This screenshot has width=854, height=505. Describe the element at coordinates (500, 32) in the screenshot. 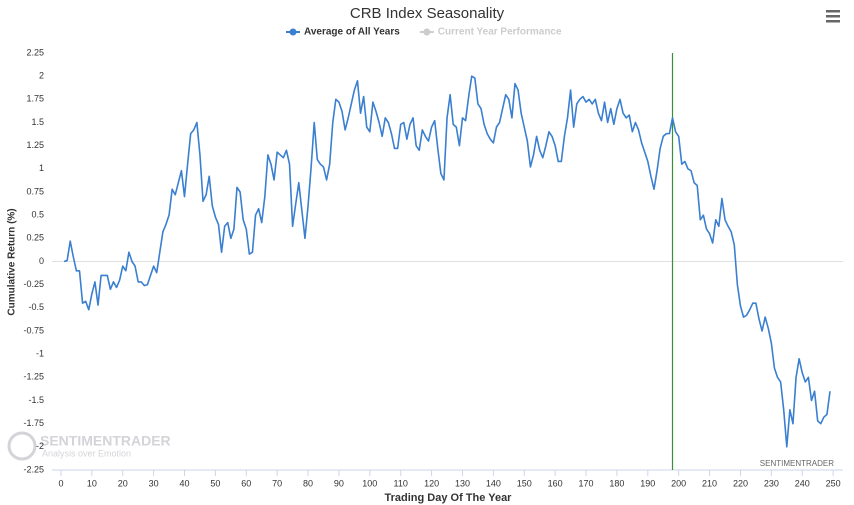

I see `legend-label: Current Year Performance` at that location.